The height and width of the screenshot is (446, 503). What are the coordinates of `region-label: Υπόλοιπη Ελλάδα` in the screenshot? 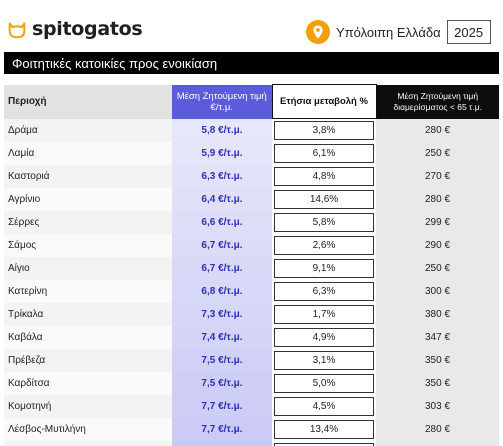 It's located at (388, 32).